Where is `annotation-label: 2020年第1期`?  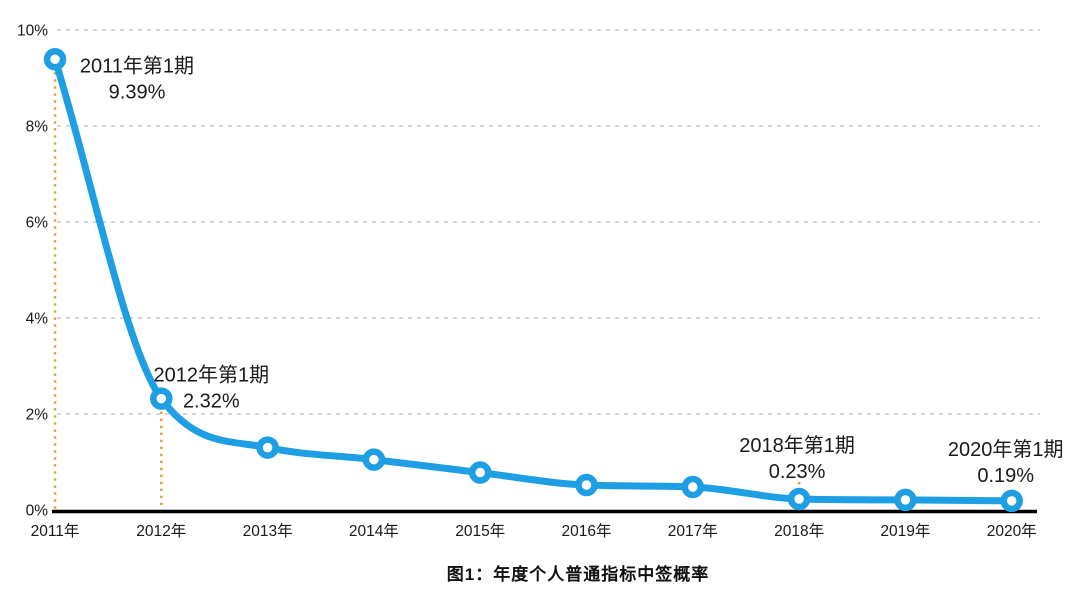 annotation-label: 2020年第1期 is located at coordinates (1006, 449).